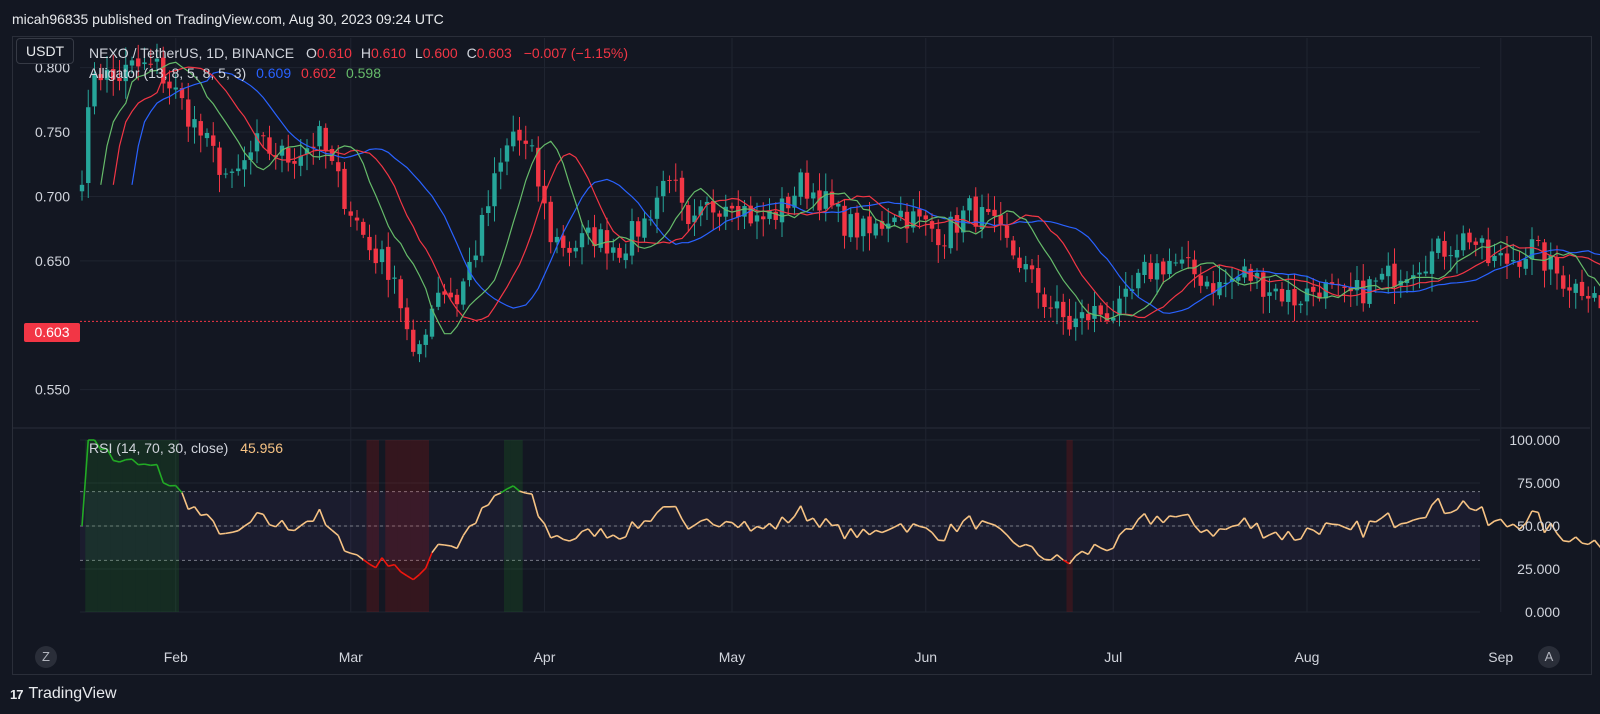 Image resolution: width=1600 pixels, height=714 pixels. Describe the element at coordinates (1549, 657) in the screenshot. I see `auto-scale-button: A` at that location.